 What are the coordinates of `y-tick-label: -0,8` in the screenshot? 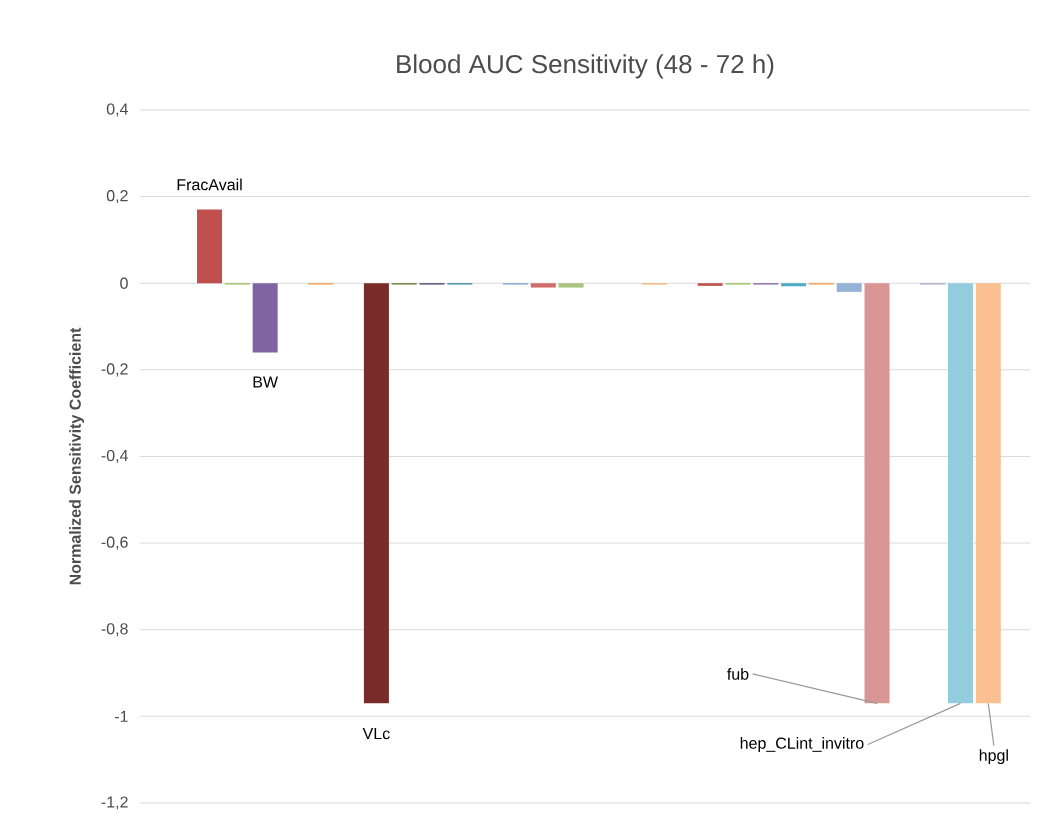 It's located at (114, 630).